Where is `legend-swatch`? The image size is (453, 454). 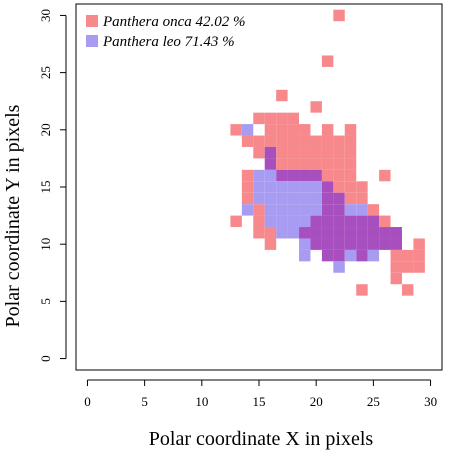
legend-swatch is located at coordinates (92, 21).